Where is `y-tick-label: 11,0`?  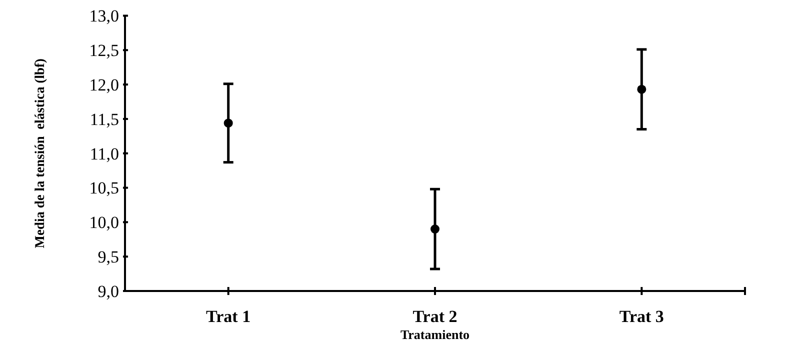 y-tick-label: 11,0 is located at coordinates (104, 154).